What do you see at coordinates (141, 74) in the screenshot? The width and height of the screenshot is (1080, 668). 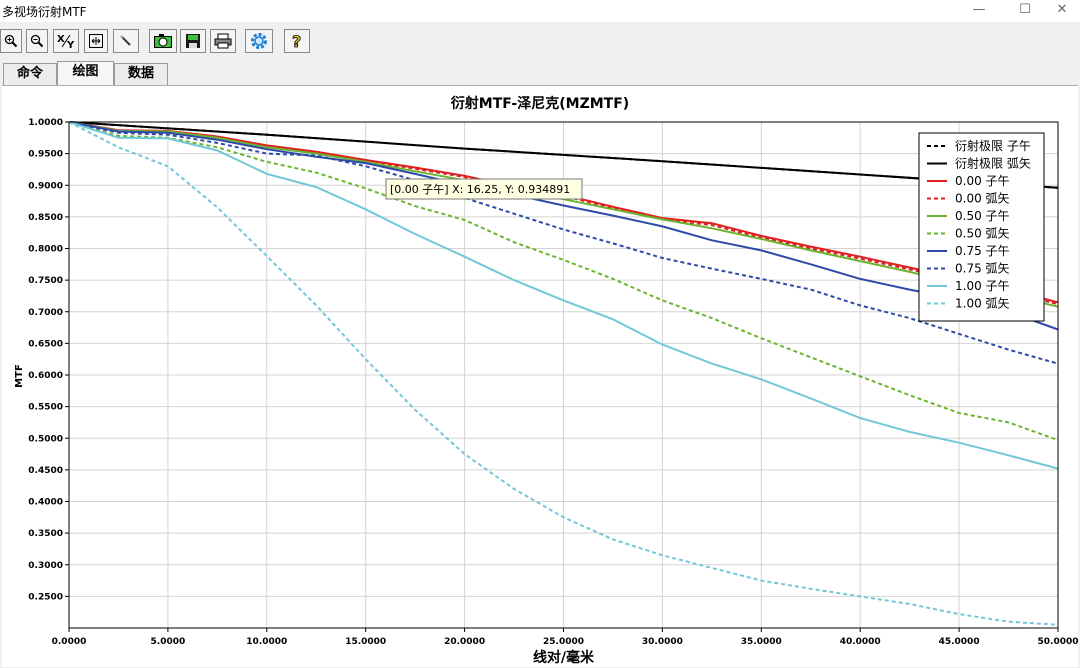 I see `tab-data: 数据` at bounding box center [141, 74].